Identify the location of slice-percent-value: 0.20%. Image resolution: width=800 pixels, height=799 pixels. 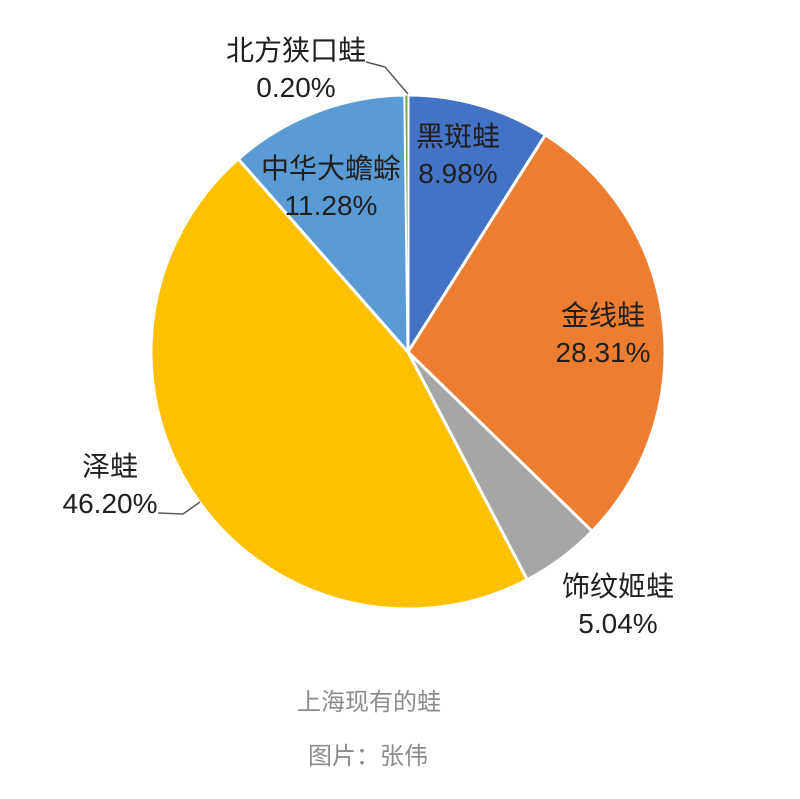
(296, 87).